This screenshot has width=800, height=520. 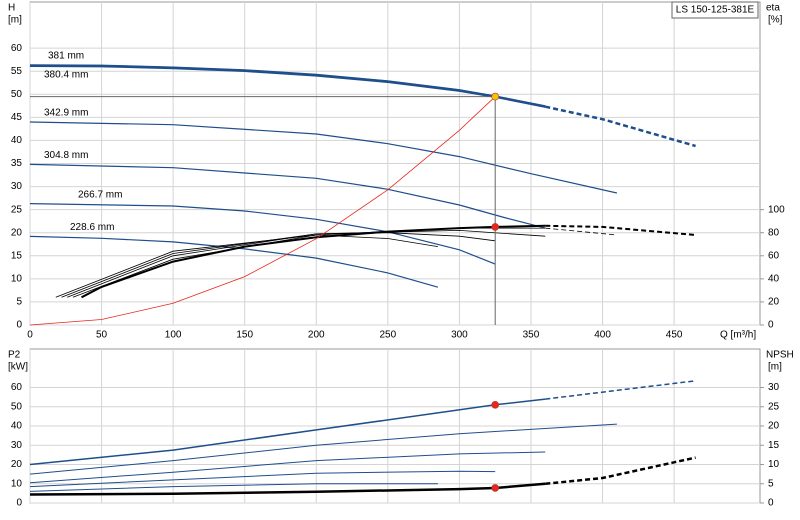 I want to click on y-tick-label: 55, so click(x=17, y=71).